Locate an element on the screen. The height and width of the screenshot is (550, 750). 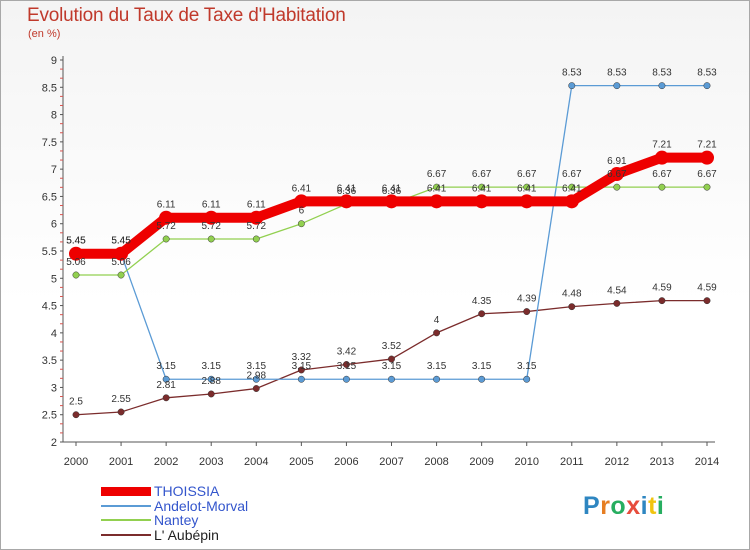
y-tick-label: 4 is located at coordinates (54, 334).